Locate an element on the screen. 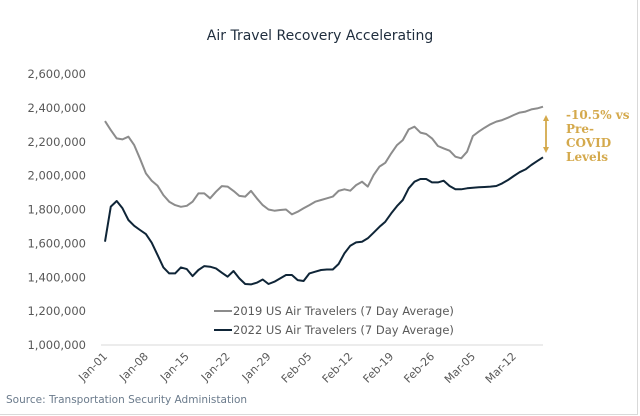 The height and width of the screenshot is (416, 640). x-tick-label: Feb-05 is located at coordinates (297, 368).